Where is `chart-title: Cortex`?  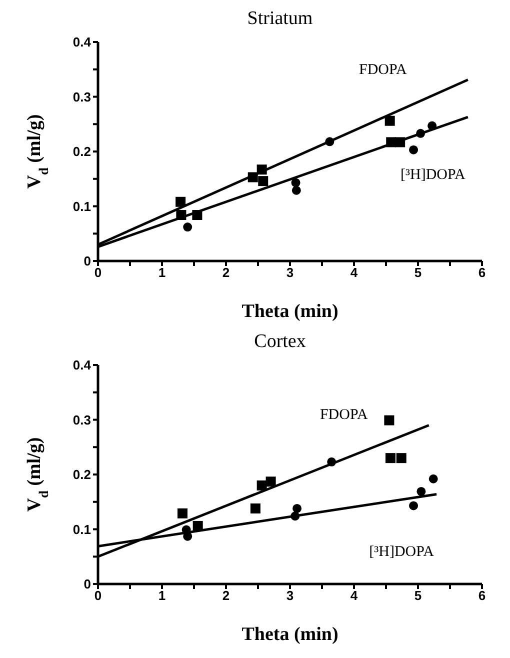 chart-title: Cortex is located at coordinates (280, 342).